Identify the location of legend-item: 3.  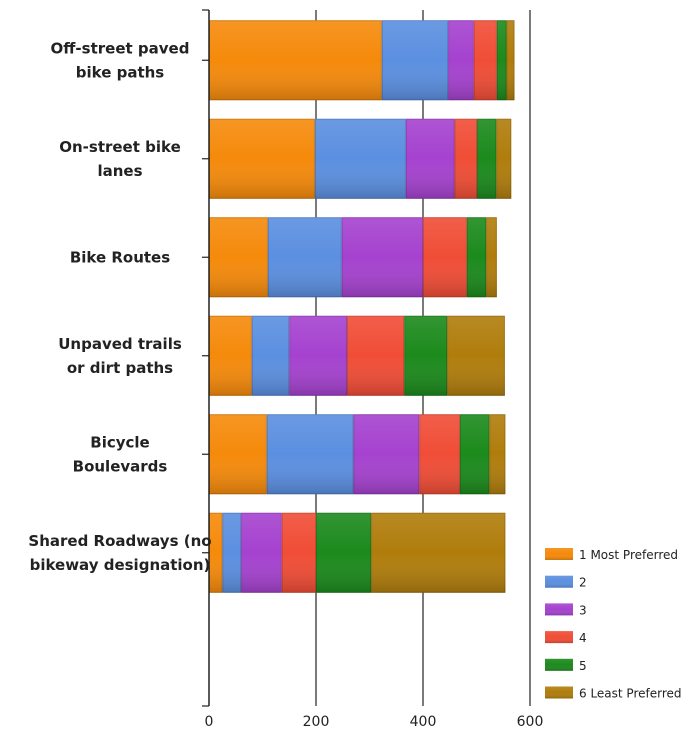
(566, 610).